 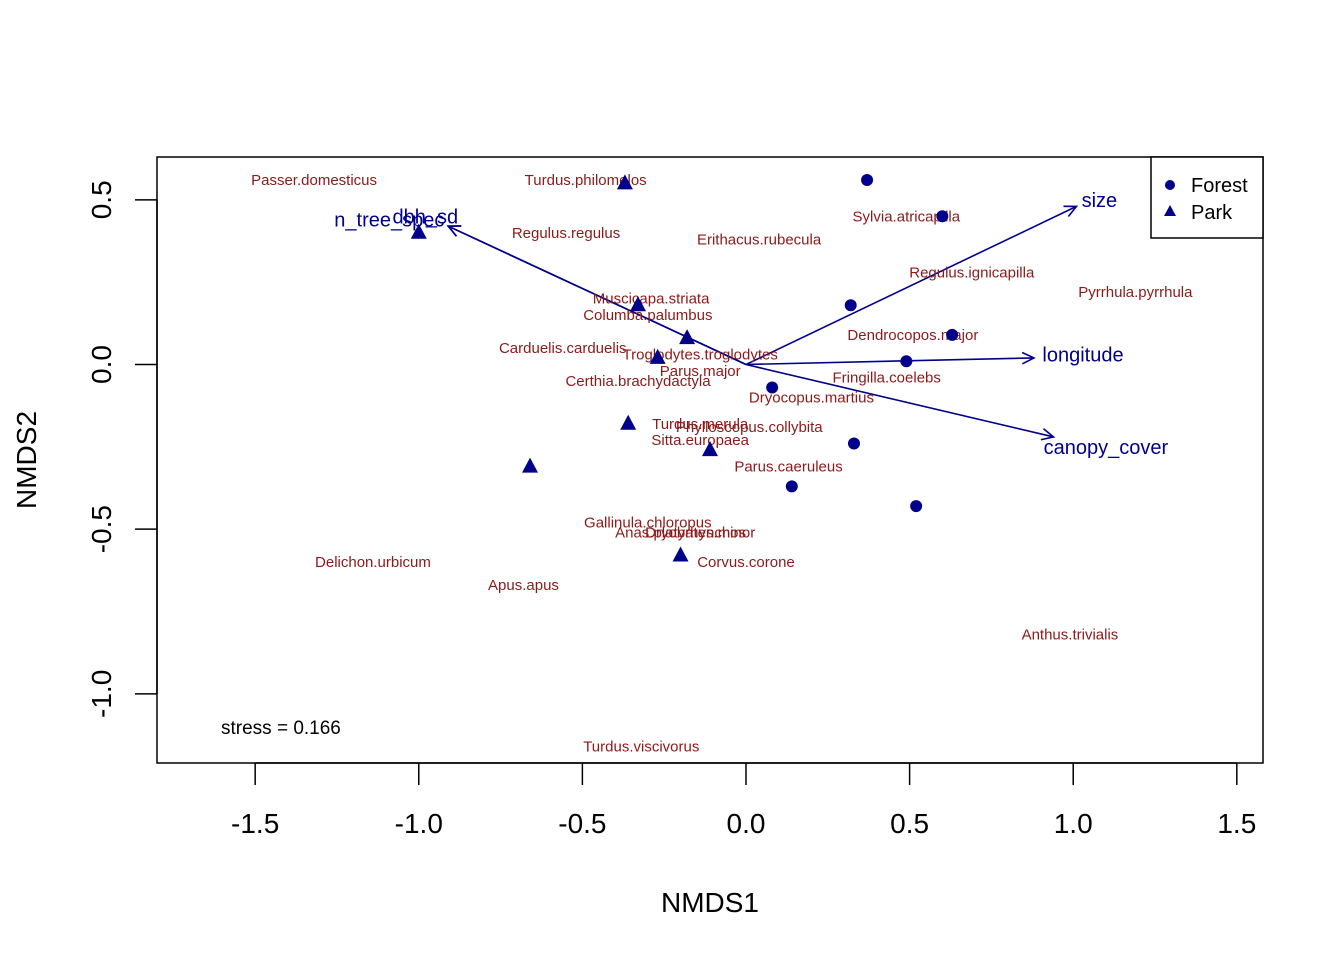 What do you see at coordinates (651, 299) in the screenshot?
I see `species-label: Muscicapa.striata` at bounding box center [651, 299].